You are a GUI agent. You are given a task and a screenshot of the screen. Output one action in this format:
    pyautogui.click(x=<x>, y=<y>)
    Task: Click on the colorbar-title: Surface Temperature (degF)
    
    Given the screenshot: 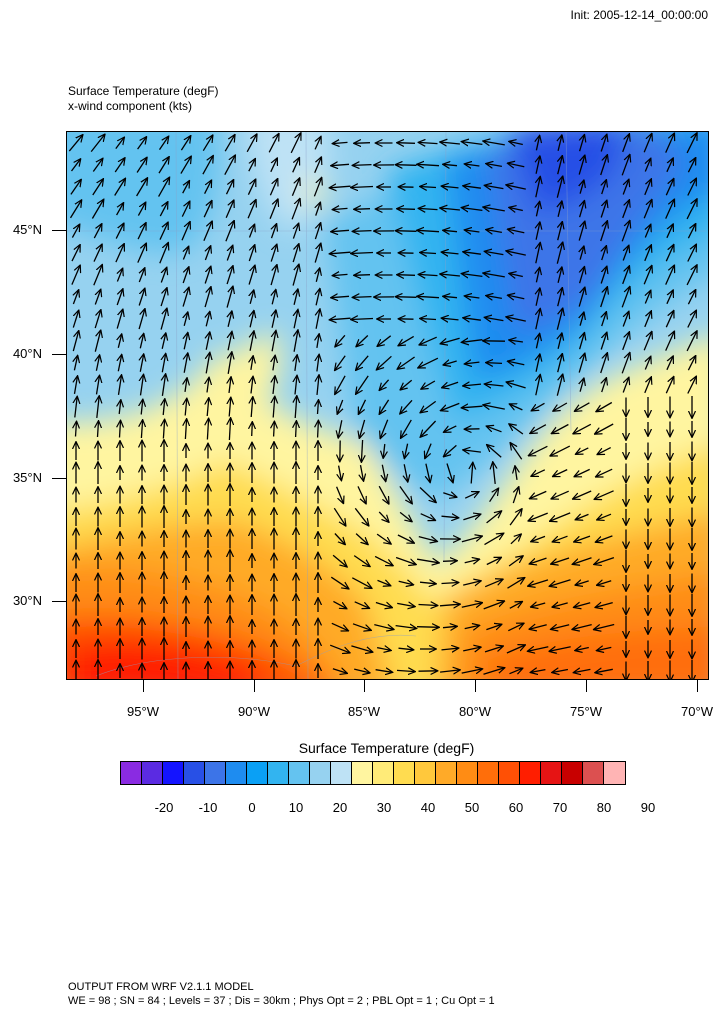 What is the action you would take?
    pyautogui.click(x=386, y=748)
    